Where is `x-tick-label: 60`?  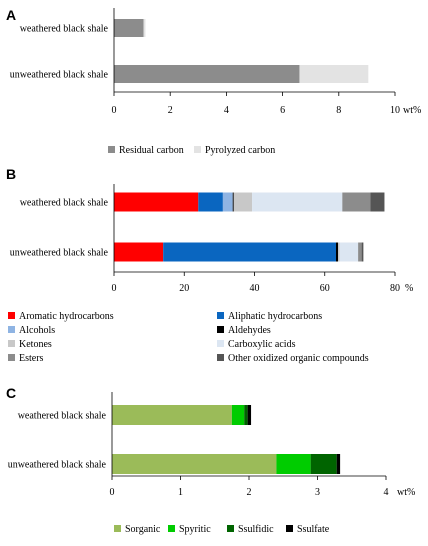 x-tick-label: 60 is located at coordinates (325, 288).